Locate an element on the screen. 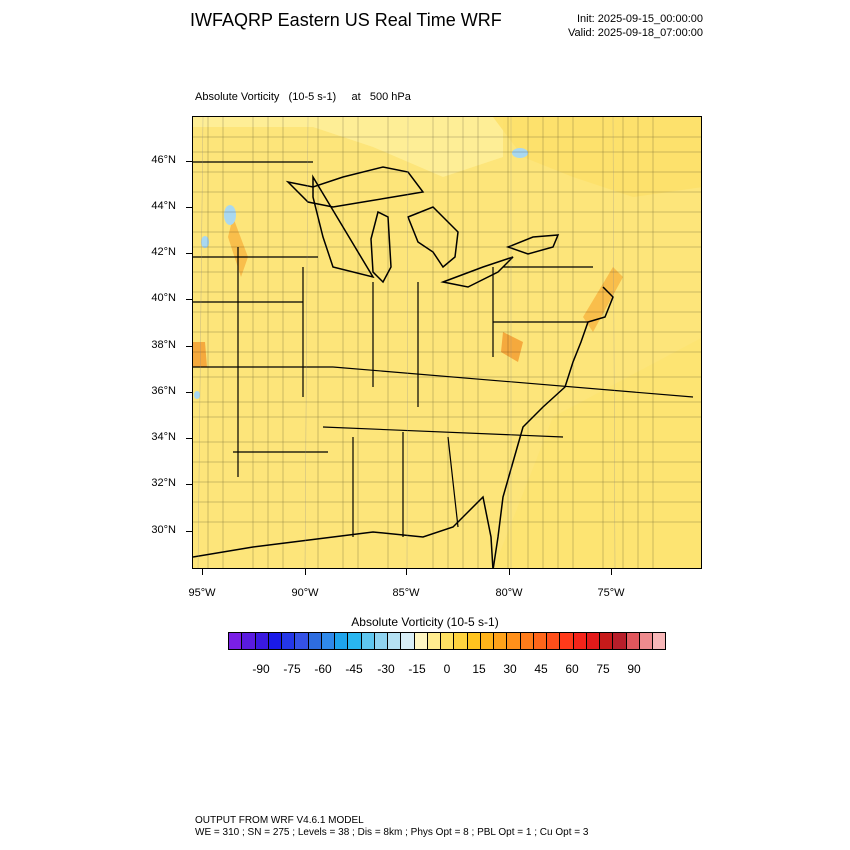  atlantic-field is located at coordinates (597, 453).